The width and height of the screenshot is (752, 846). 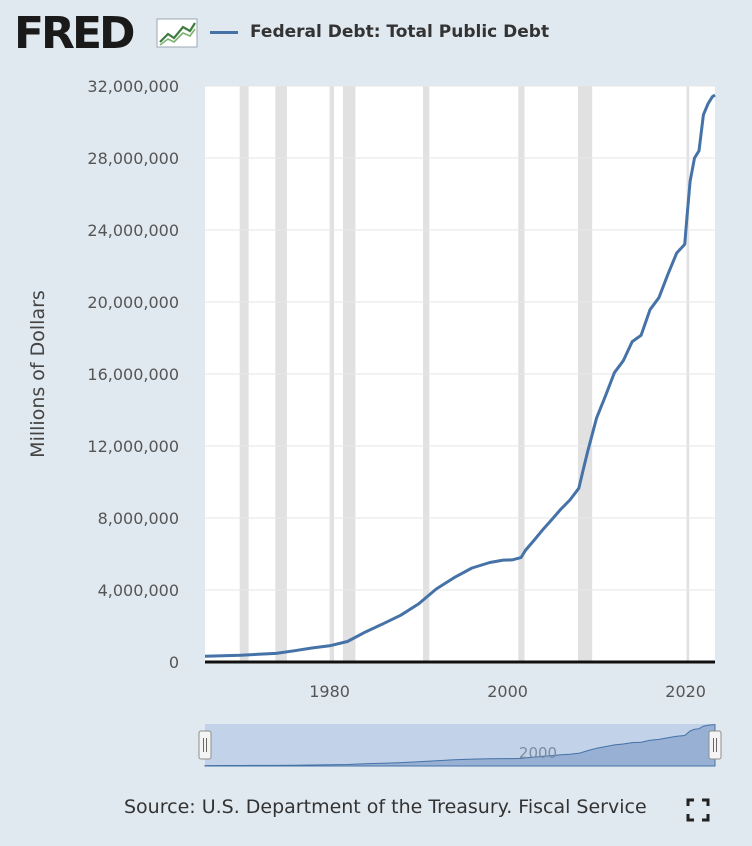 I want to click on legend-swatch, so click(x=224, y=32).